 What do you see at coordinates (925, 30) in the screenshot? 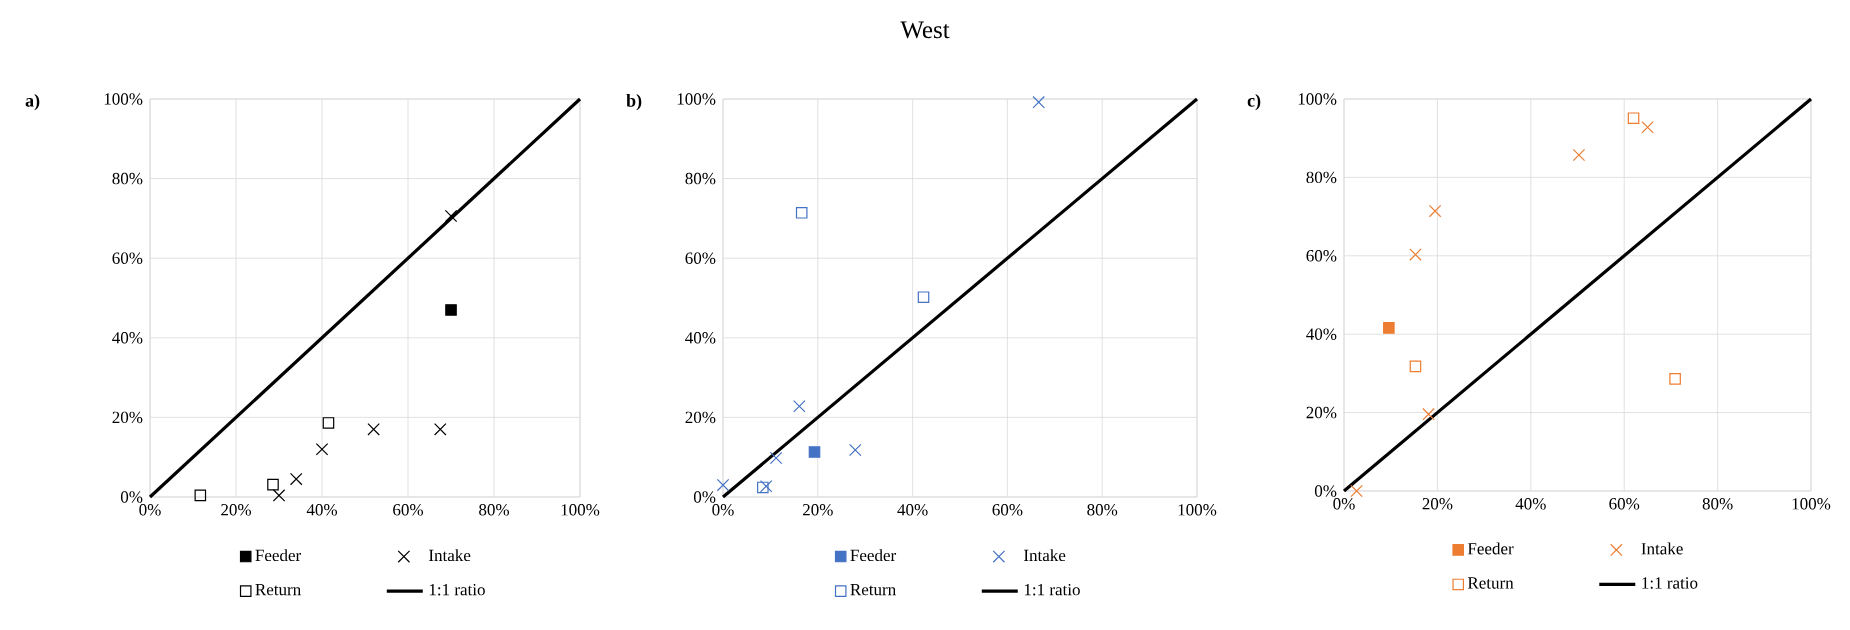
I see `chart-title: West` at bounding box center [925, 30].